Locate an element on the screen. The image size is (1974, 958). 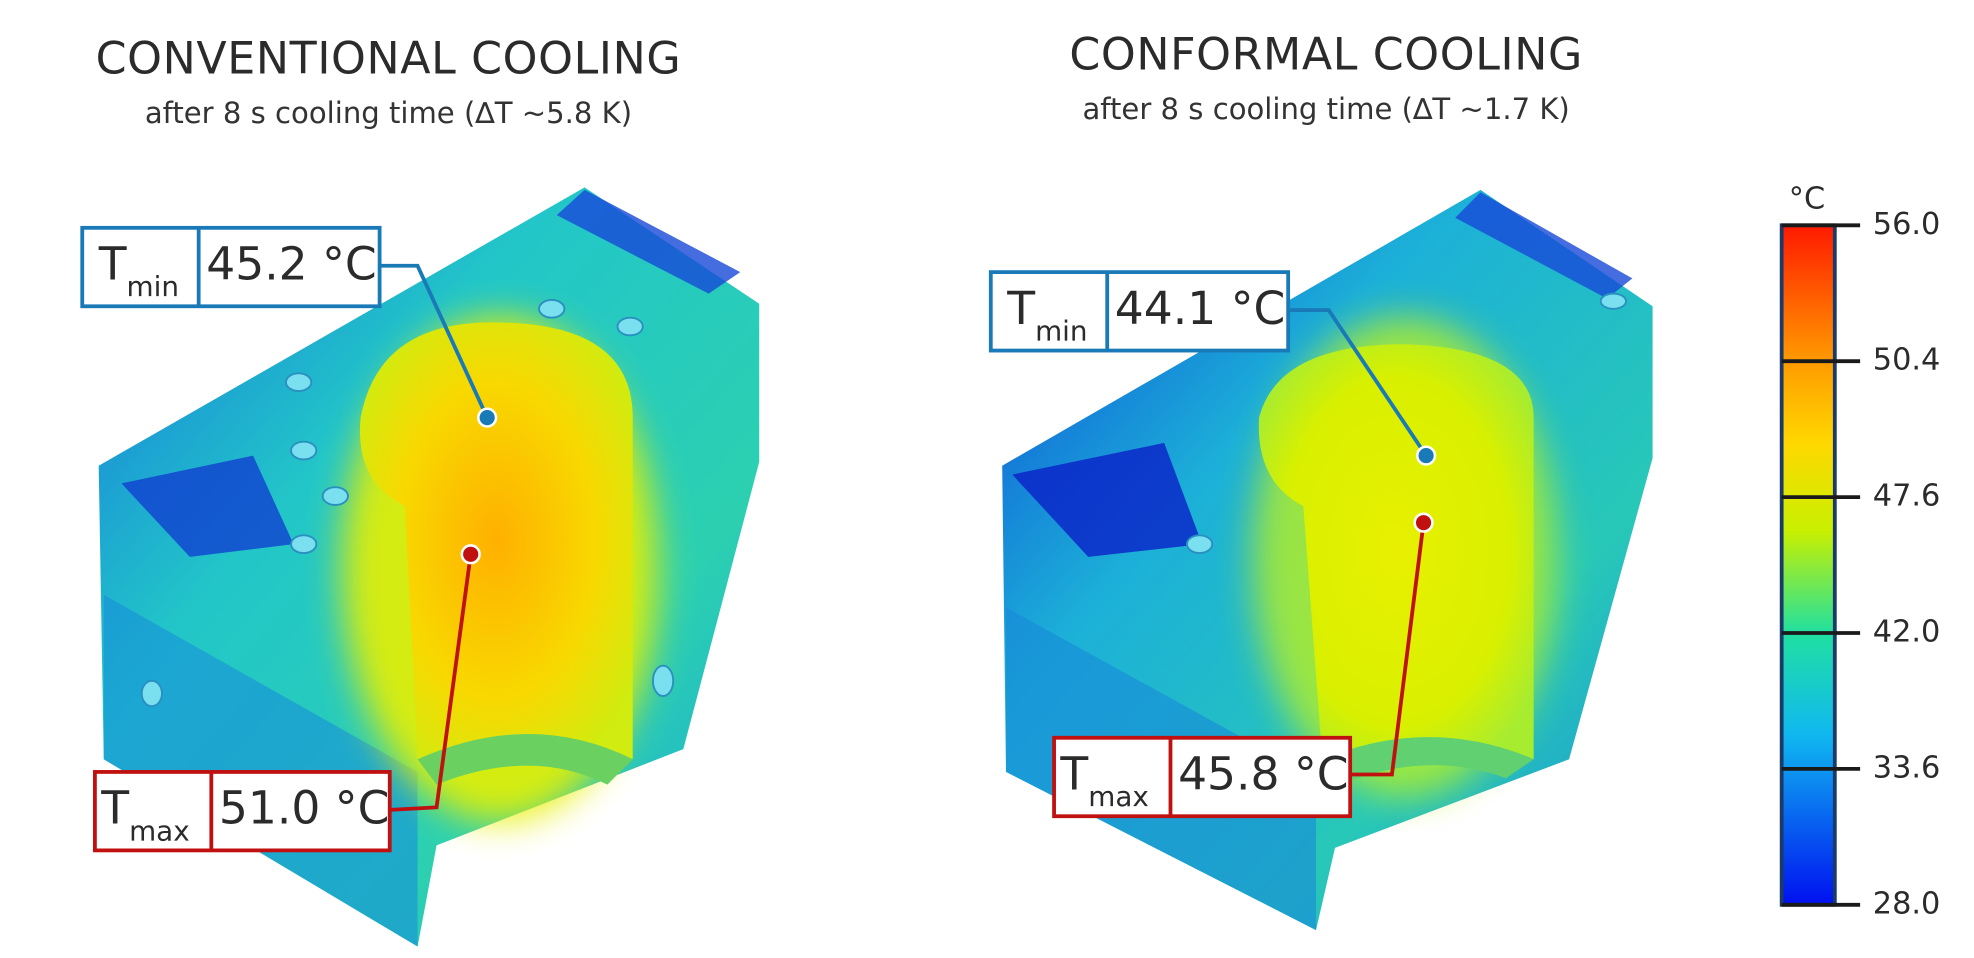
tmin-label: T min 44.1 °C is located at coordinates (1139, 311).